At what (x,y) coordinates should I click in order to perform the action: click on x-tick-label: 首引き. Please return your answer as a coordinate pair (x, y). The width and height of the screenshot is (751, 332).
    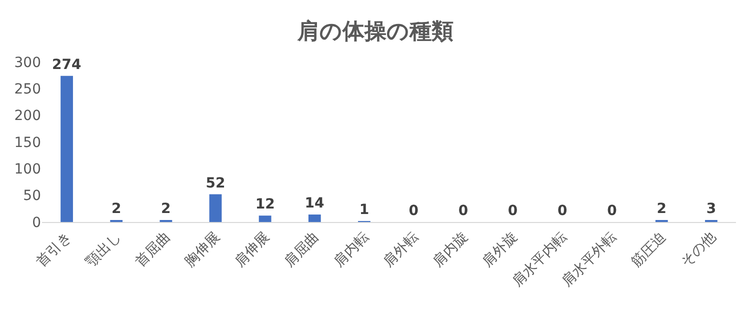
    Looking at the image, I should click on (54, 249).